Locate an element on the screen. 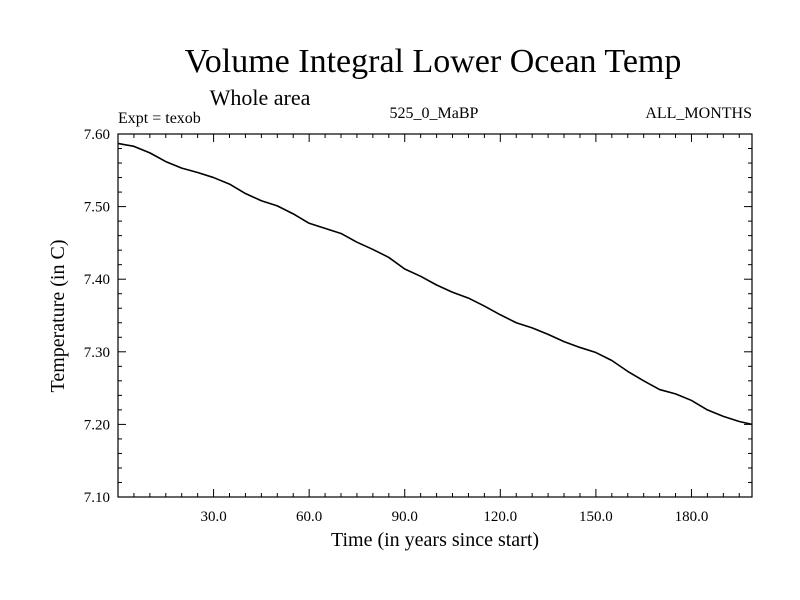  period-label: 525_0_MaBP is located at coordinates (434, 113).